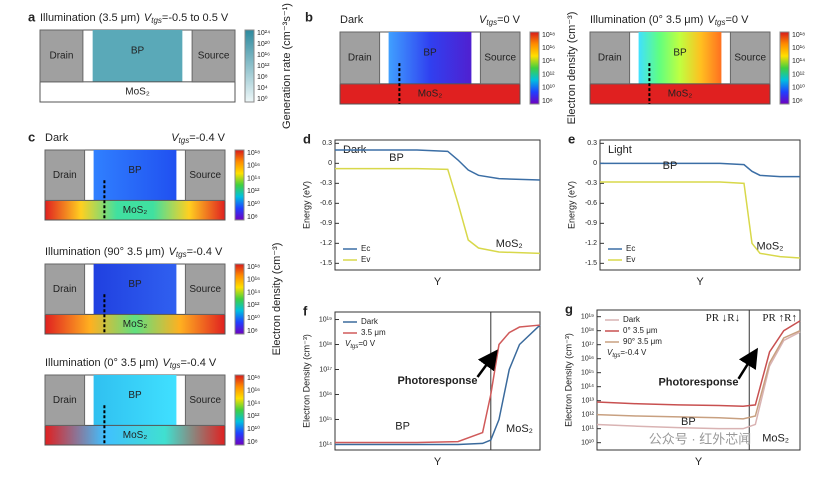 This screenshot has height=478, width=831. I want to click on y-tick-label: -1.2, so click(591, 243).